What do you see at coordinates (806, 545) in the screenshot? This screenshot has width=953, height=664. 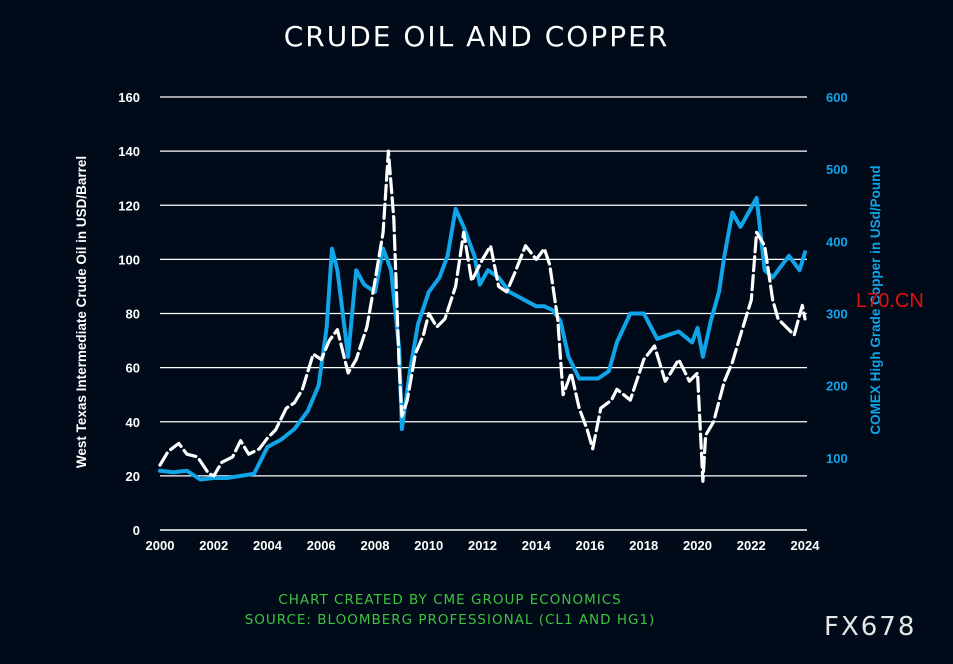 I see `x-tick-label: 2024` at bounding box center [806, 545].